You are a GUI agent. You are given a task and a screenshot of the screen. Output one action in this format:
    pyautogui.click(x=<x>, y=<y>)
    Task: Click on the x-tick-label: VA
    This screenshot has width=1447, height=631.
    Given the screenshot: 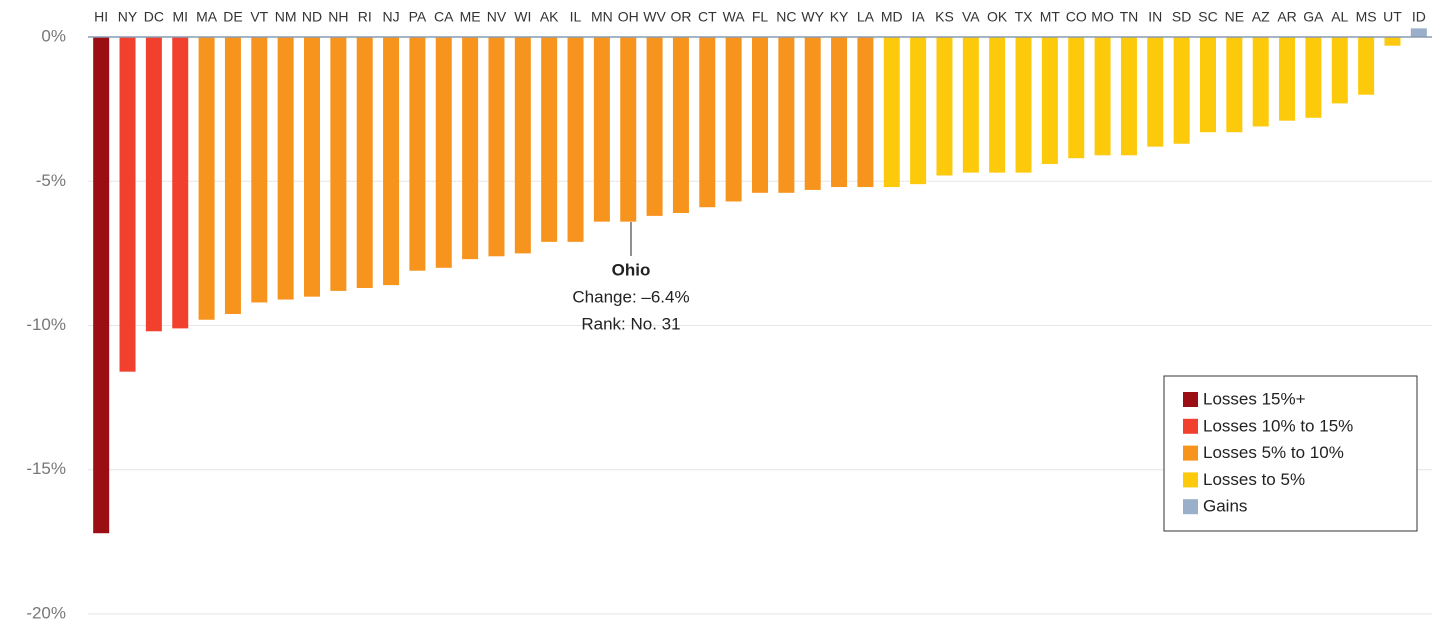 What is the action you would take?
    pyautogui.click(x=971, y=17)
    